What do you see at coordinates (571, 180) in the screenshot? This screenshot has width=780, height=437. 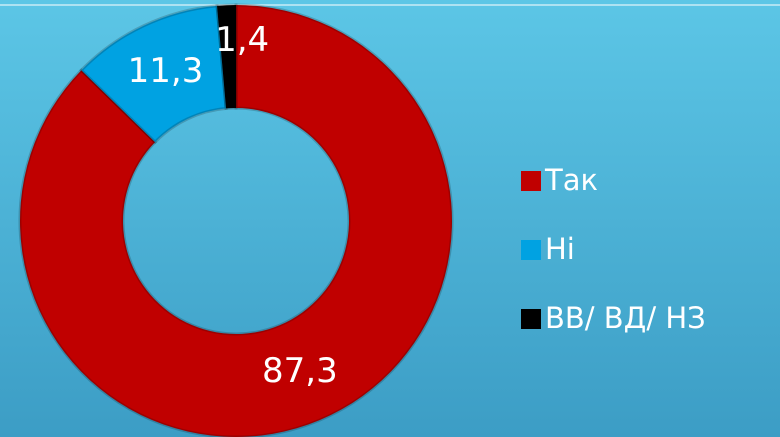 I see `legend-label: Так` at bounding box center [571, 180].